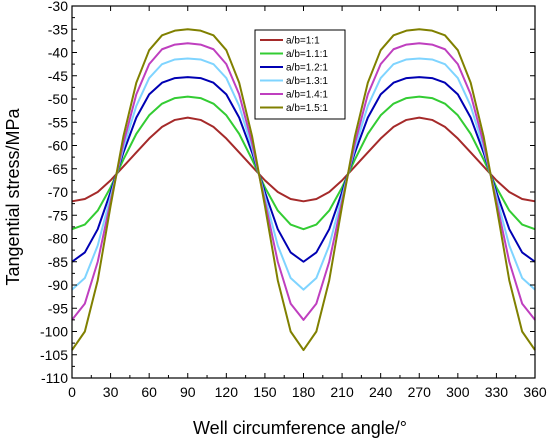 The width and height of the screenshot is (550, 441). I want to click on x-tick-label: 0, so click(72, 392).